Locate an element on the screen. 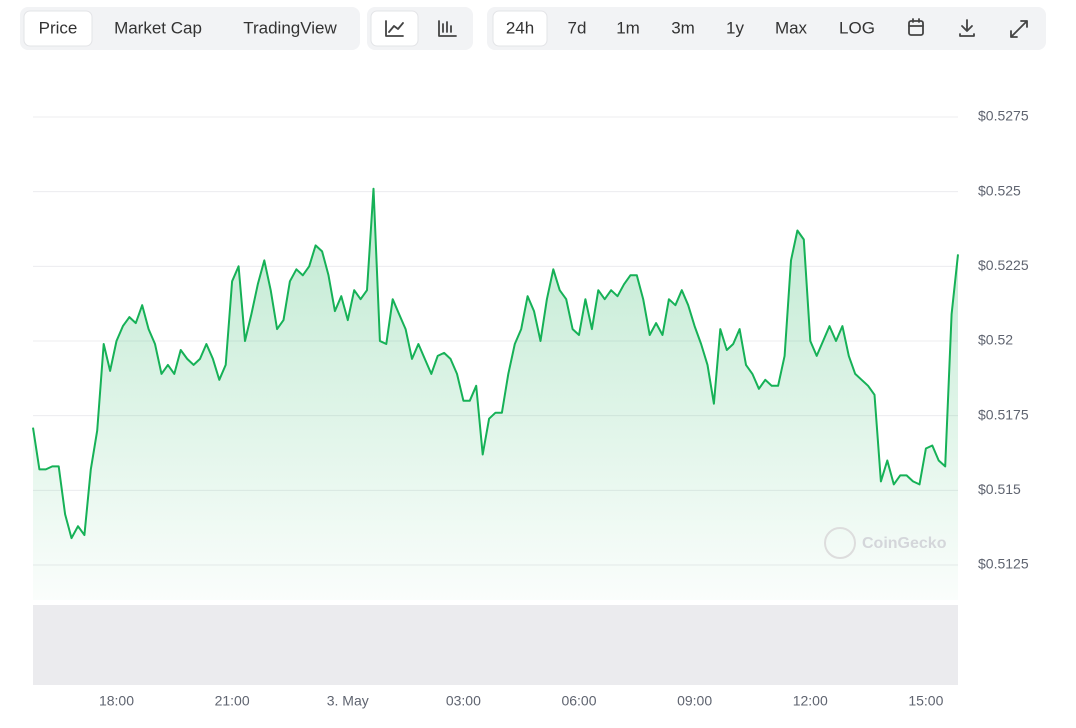  view-button: Price is located at coordinates (58, 27).